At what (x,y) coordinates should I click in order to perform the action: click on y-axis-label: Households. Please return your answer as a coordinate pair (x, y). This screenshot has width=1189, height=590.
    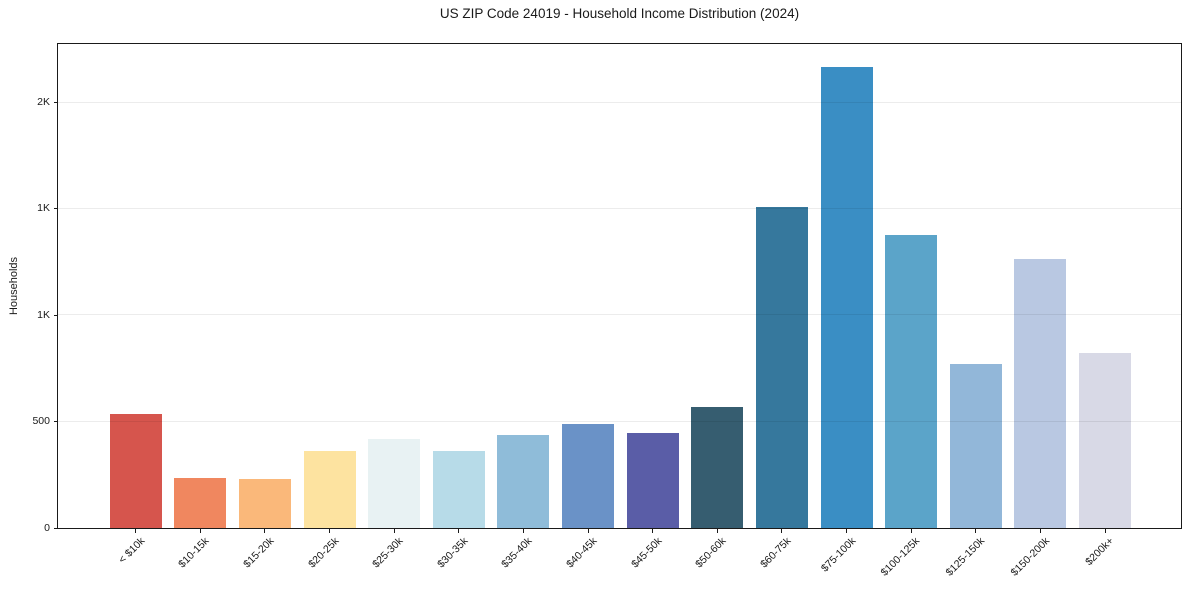
    Looking at the image, I should click on (14, 286).